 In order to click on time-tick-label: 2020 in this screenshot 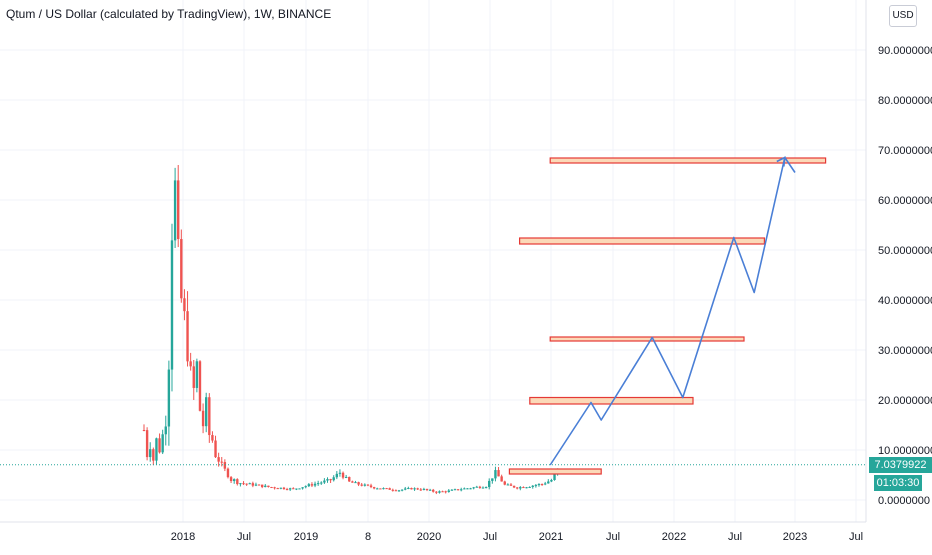, I will do `click(429, 537)`.